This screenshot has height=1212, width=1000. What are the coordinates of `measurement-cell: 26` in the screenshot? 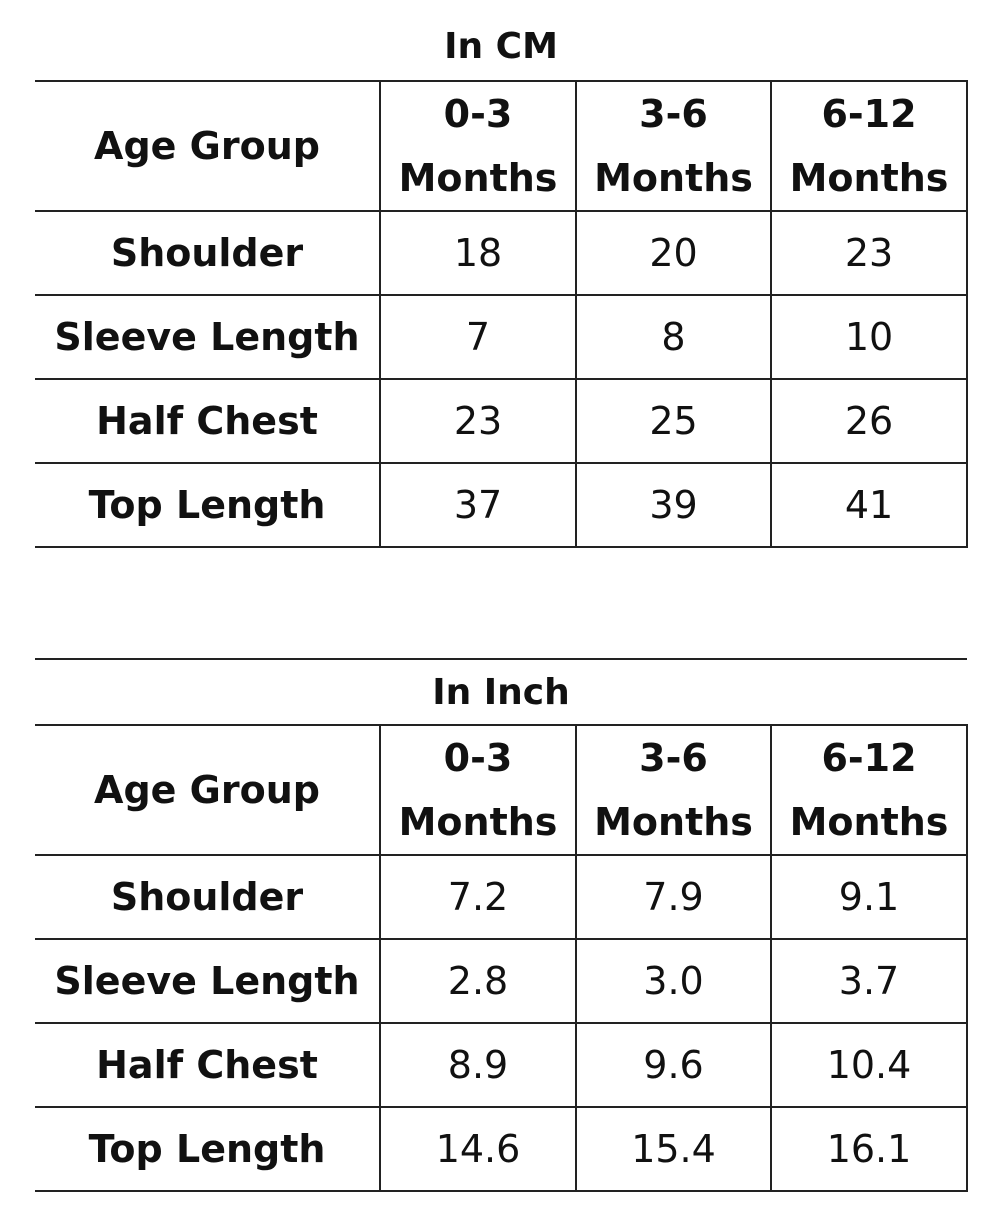 It's located at (869, 421).